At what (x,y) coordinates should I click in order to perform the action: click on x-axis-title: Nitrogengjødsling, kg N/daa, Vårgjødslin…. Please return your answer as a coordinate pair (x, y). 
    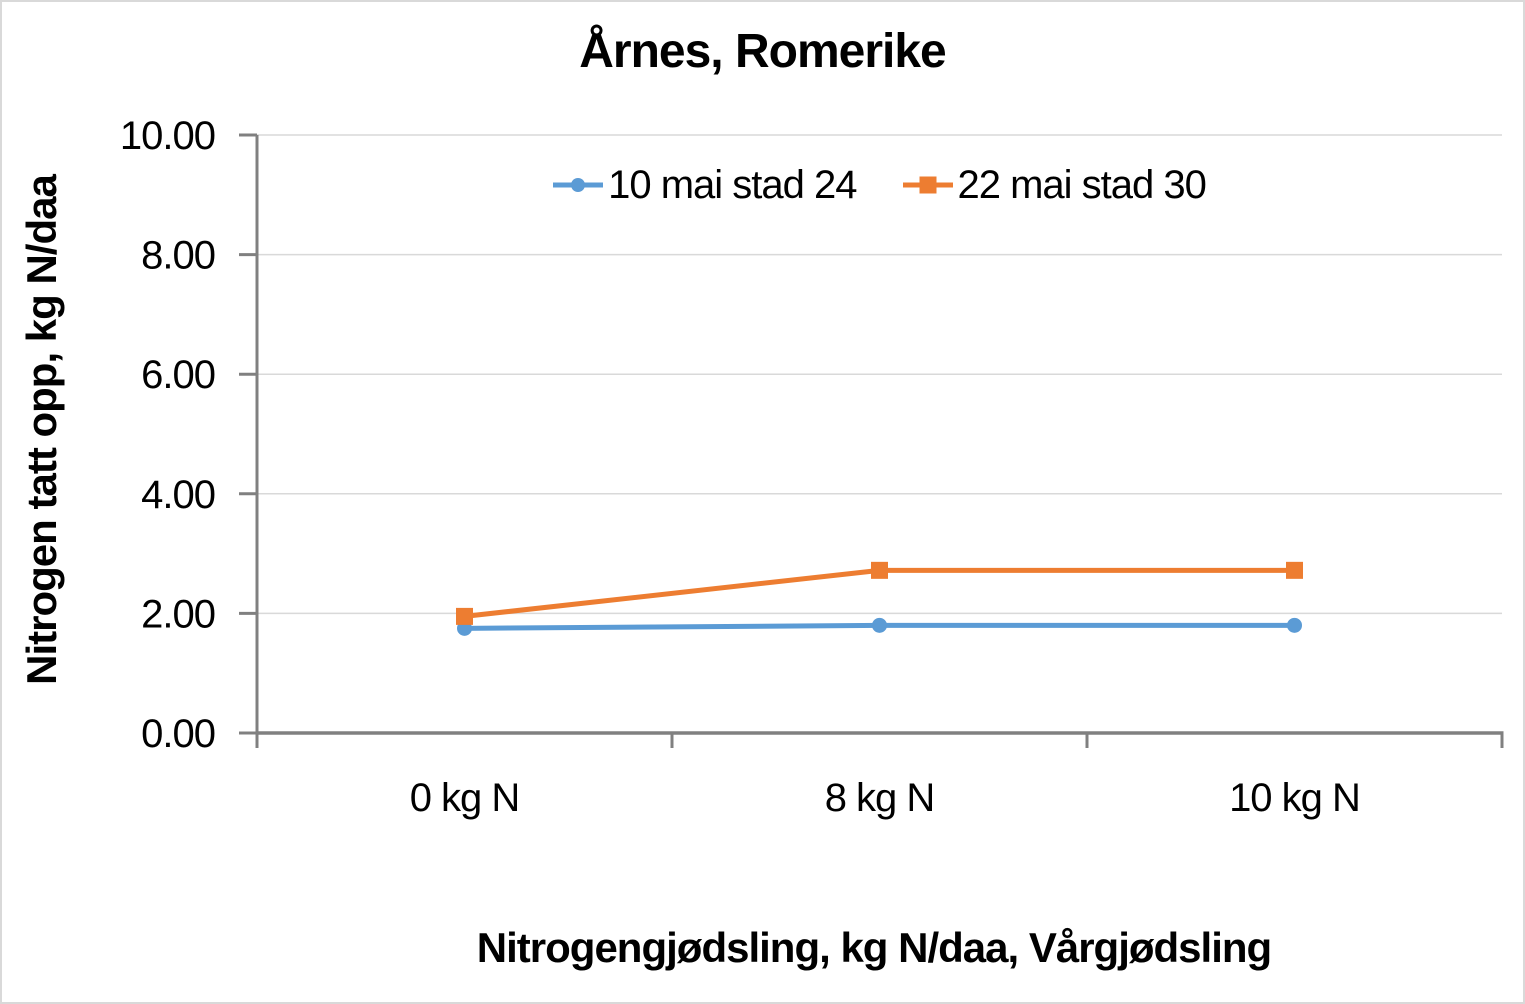
    Looking at the image, I should click on (874, 947).